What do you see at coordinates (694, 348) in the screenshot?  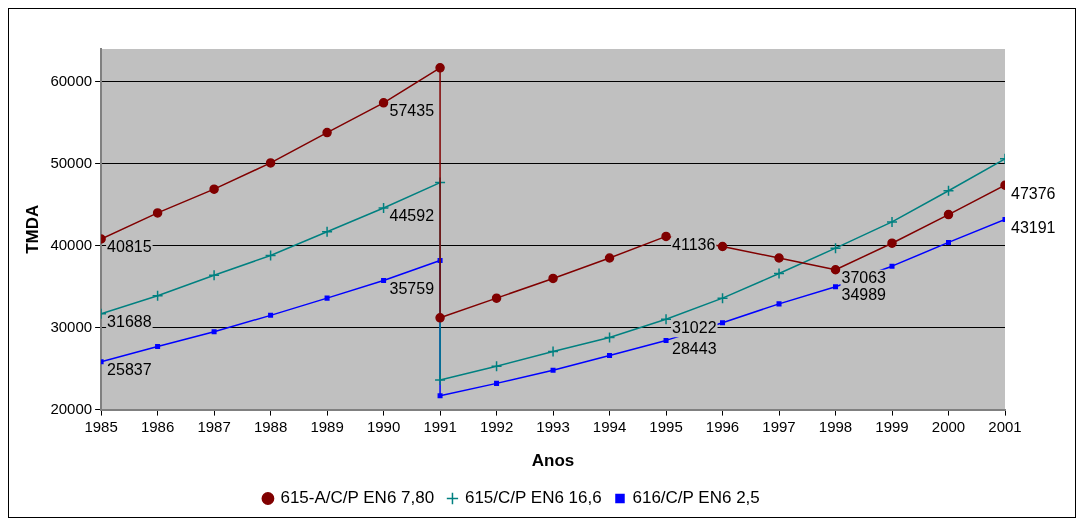 I see `data-label: 28443` at bounding box center [694, 348].